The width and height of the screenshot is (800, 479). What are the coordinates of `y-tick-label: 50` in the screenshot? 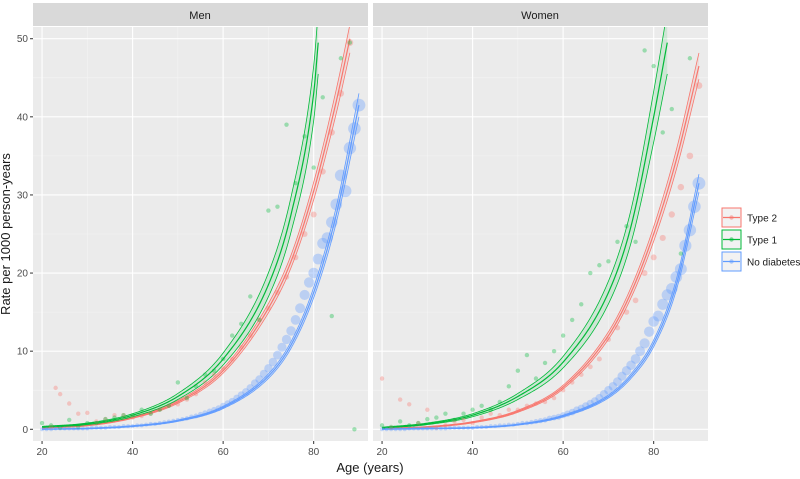 It's located at (23, 39).